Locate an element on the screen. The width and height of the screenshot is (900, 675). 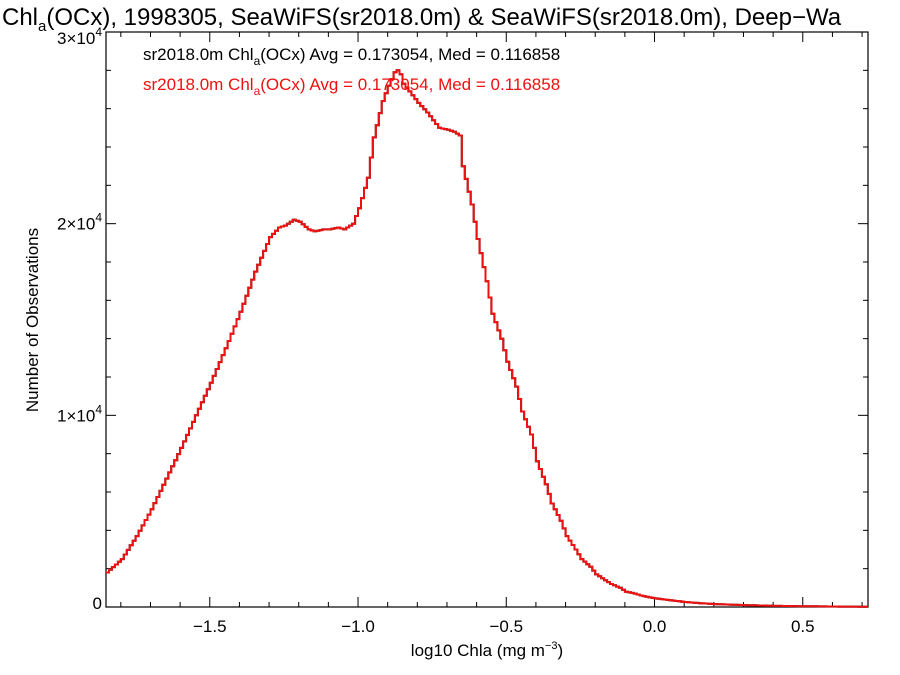
y-tick-labels: 0 1×10⁴ 2×10⁴ 3×10⁴ is located at coordinates (79, 319).